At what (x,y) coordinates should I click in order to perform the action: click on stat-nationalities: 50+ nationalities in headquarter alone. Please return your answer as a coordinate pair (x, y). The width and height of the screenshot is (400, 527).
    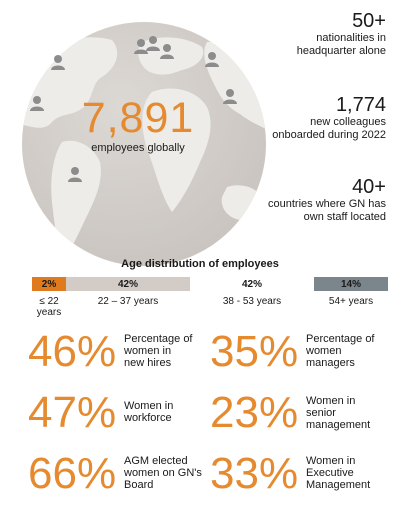
    Looking at the image, I should click on (341, 34).